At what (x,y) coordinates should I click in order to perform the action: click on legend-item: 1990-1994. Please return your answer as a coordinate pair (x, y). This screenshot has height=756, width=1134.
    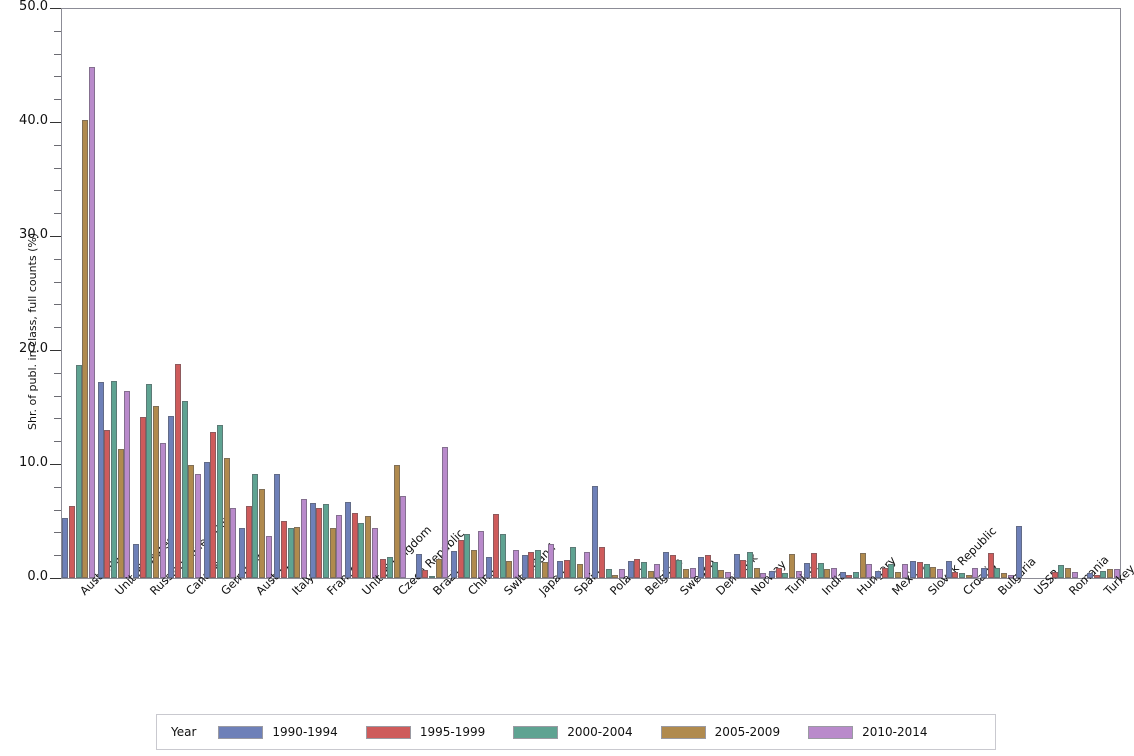
    Looking at the image, I should click on (278, 732).